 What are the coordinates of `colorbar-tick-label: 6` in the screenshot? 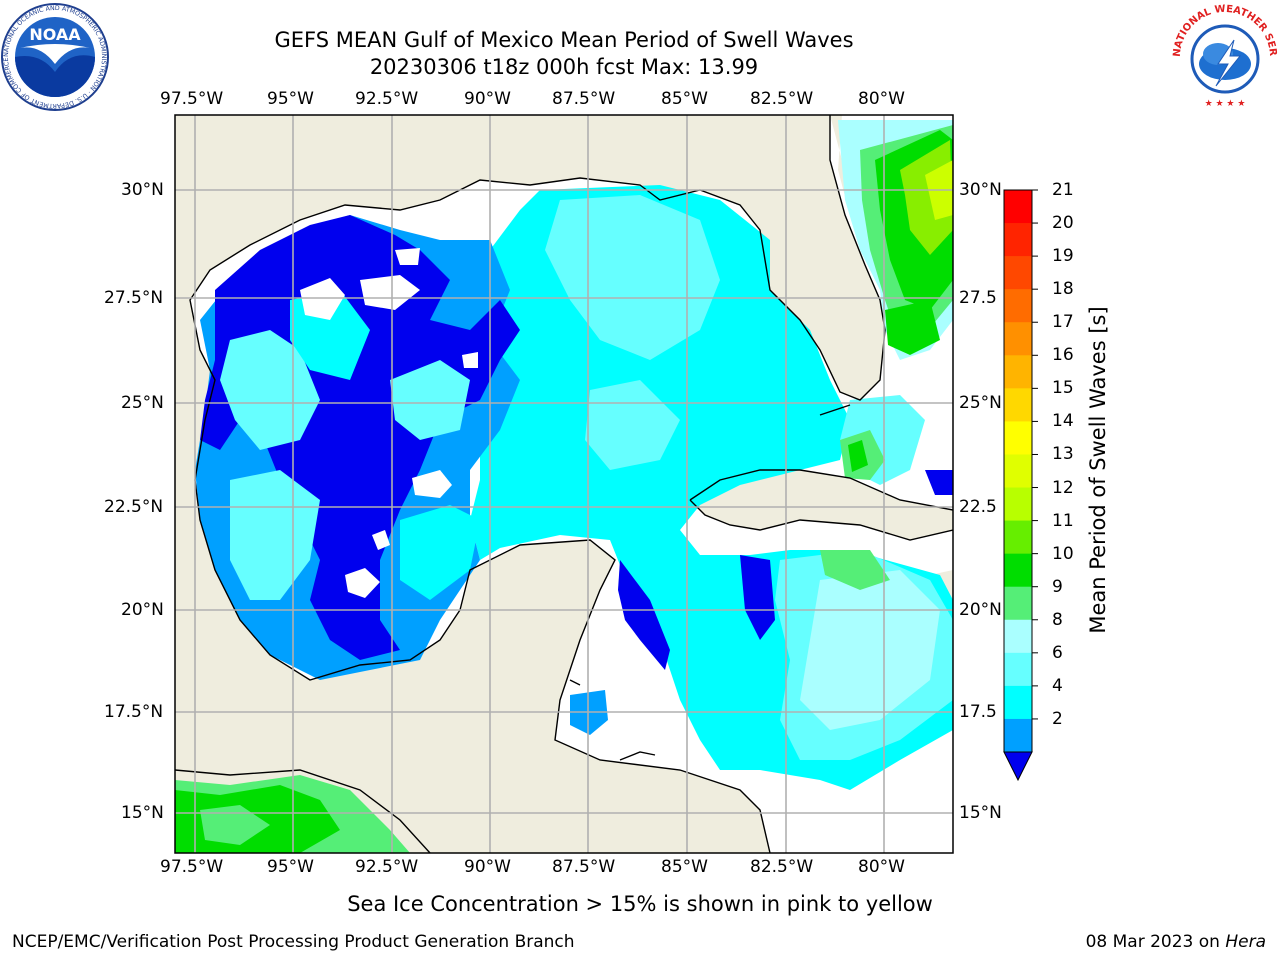 It's located at (1057, 652).